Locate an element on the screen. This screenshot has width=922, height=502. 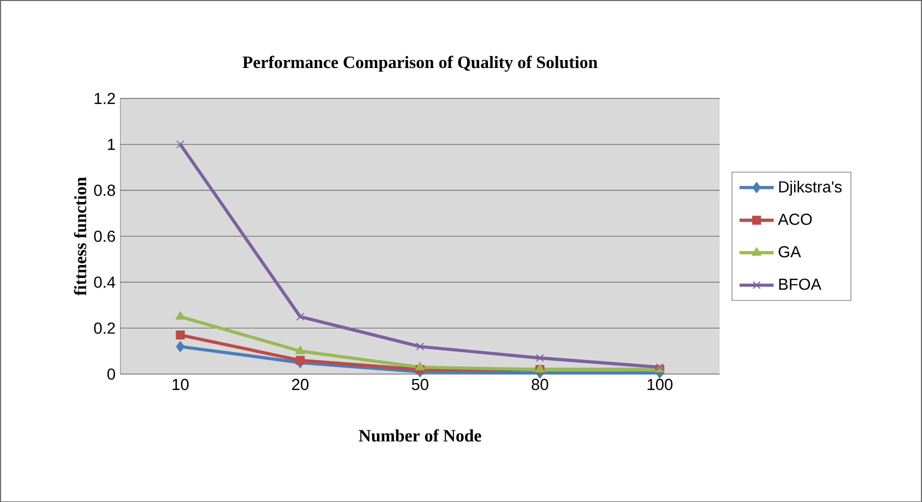
x-tick-label: 100 is located at coordinates (660, 384).